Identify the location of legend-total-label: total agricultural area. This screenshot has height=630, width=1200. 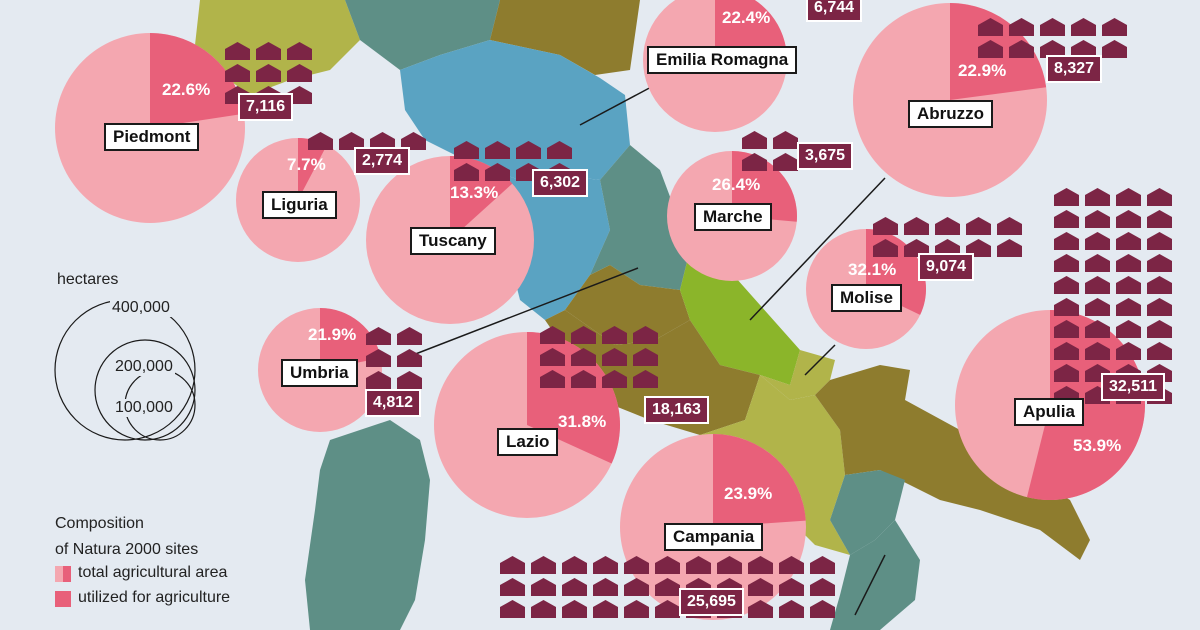
(153, 572).